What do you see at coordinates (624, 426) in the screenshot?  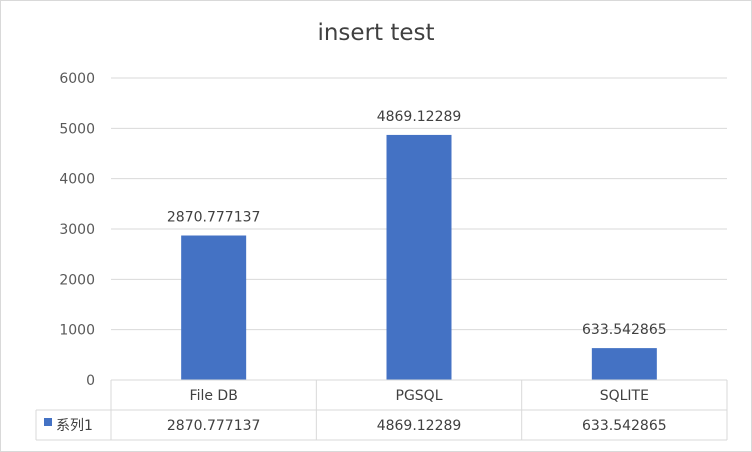 I see `table-value: 633.542865` at bounding box center [624, 426].